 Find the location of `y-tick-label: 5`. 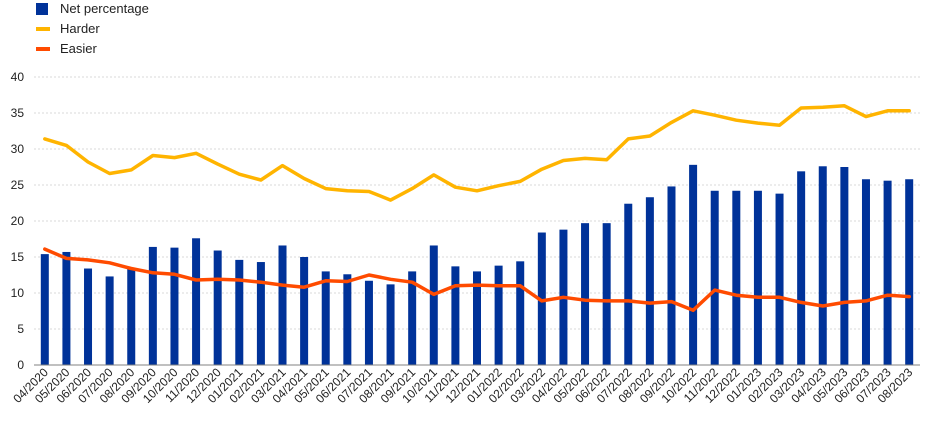

y-tick-label: 5 is located at coordinates (20, 329).